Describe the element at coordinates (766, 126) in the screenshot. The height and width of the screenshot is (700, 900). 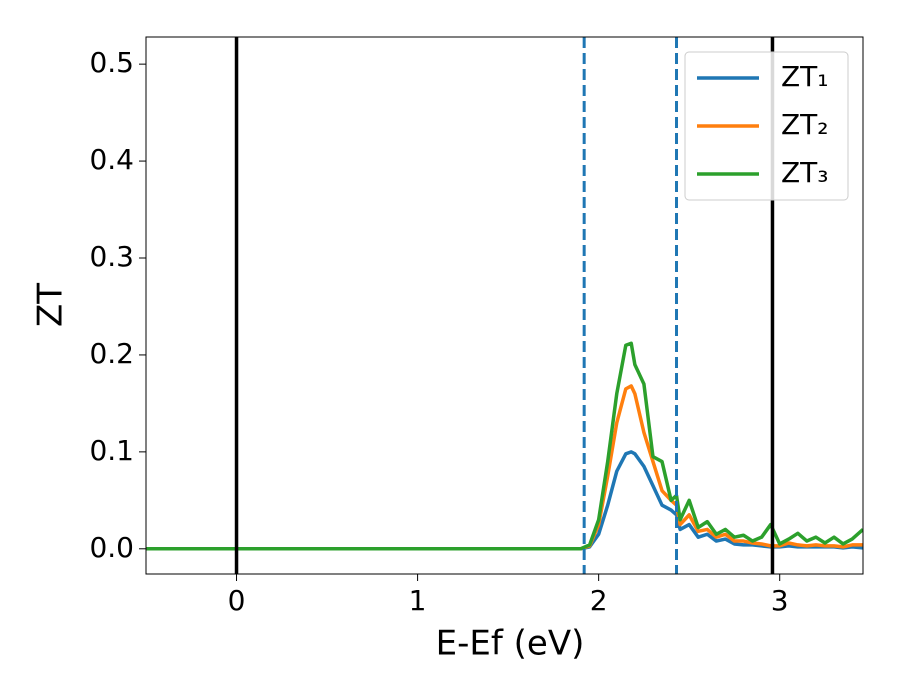
I see `legend-box` at that location.